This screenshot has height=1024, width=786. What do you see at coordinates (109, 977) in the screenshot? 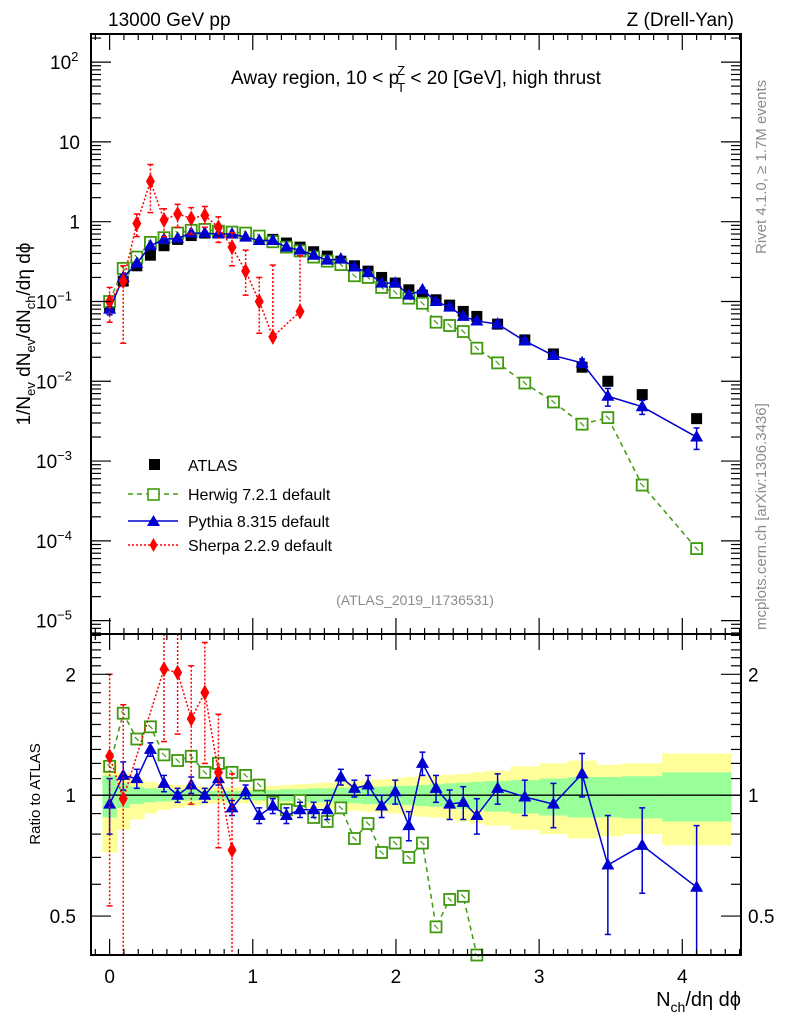
I see `x-tick-label: 0` at bounding box center [109, 977].